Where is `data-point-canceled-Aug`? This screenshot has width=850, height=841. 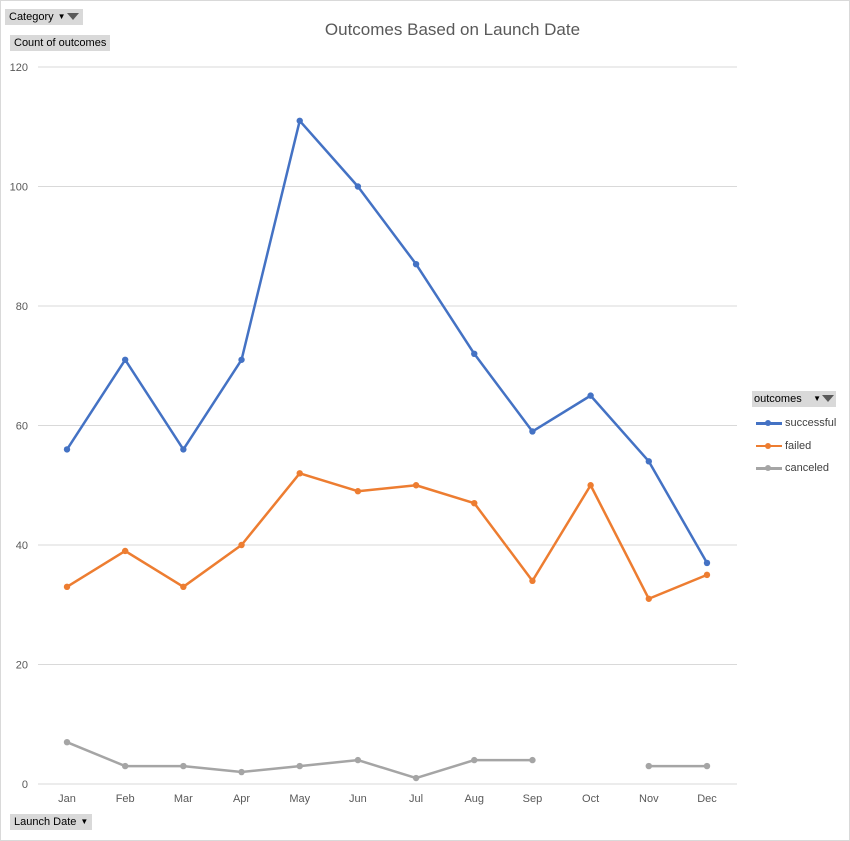 data-point-canceled-Aug is located at coordinates (474, 760).